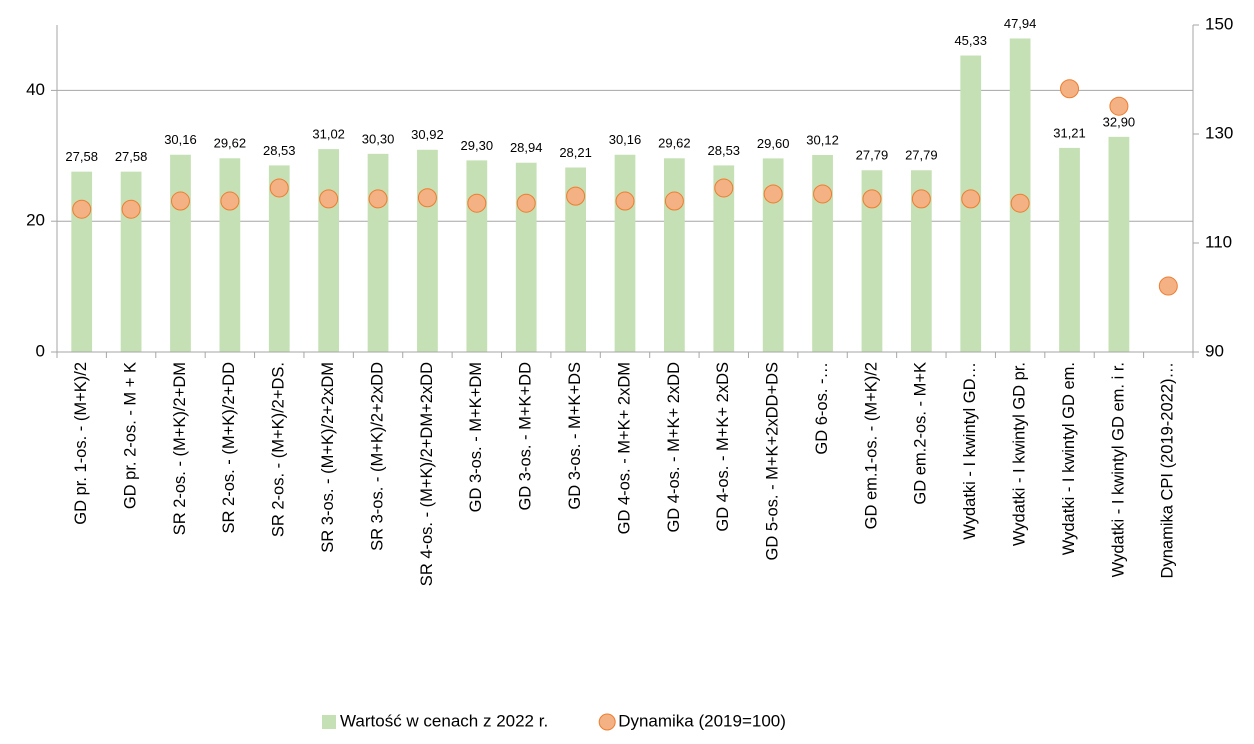 The height and width of the screenshot is (744, 1254). What do you see at coordinates (575, 436) in the screenshot?
I see `x-tick-label: GD 3-os. - M+K+DS` at bounding box center [575, 436].